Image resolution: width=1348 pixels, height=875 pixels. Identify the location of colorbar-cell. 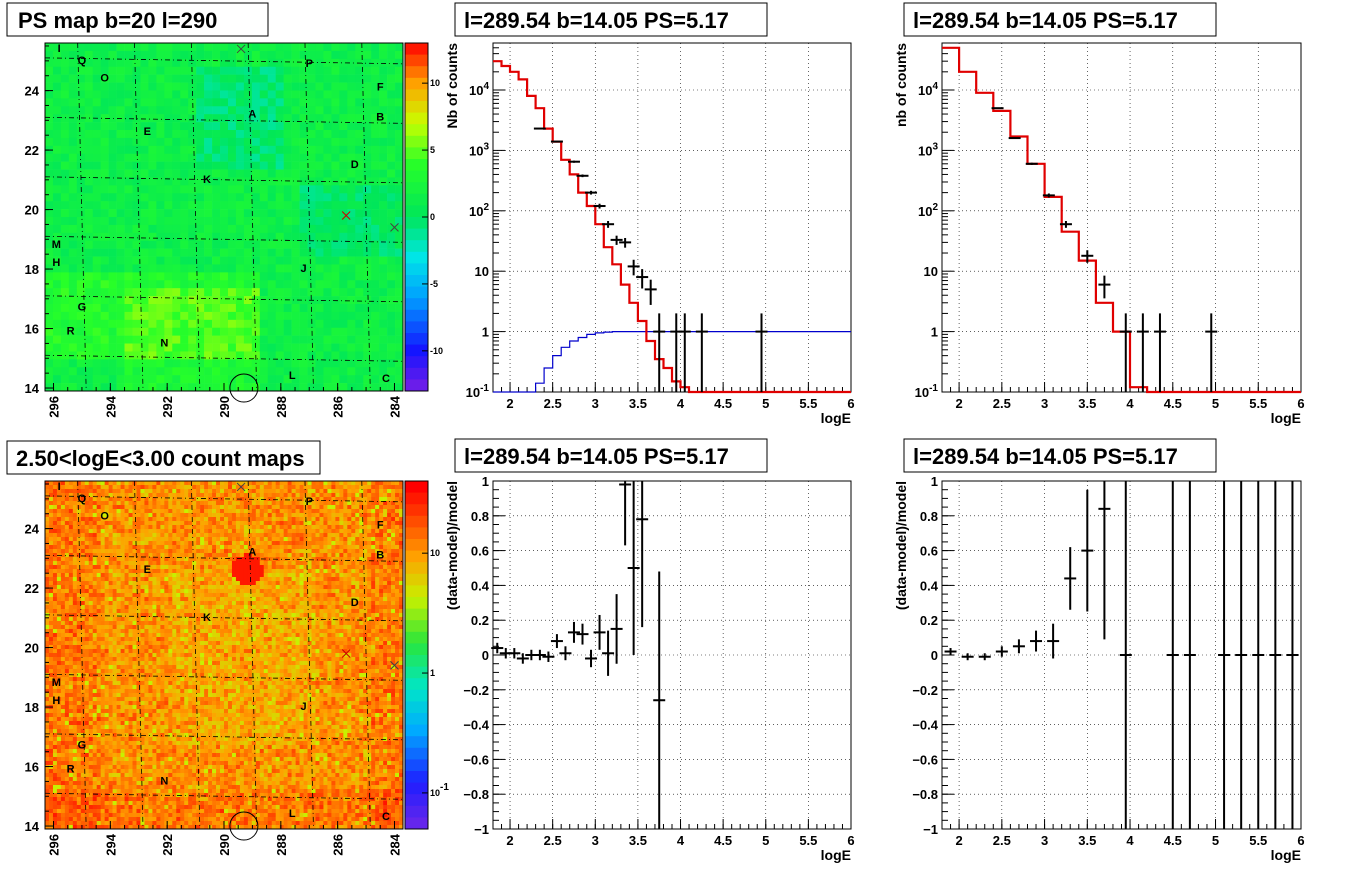
(416, 153).